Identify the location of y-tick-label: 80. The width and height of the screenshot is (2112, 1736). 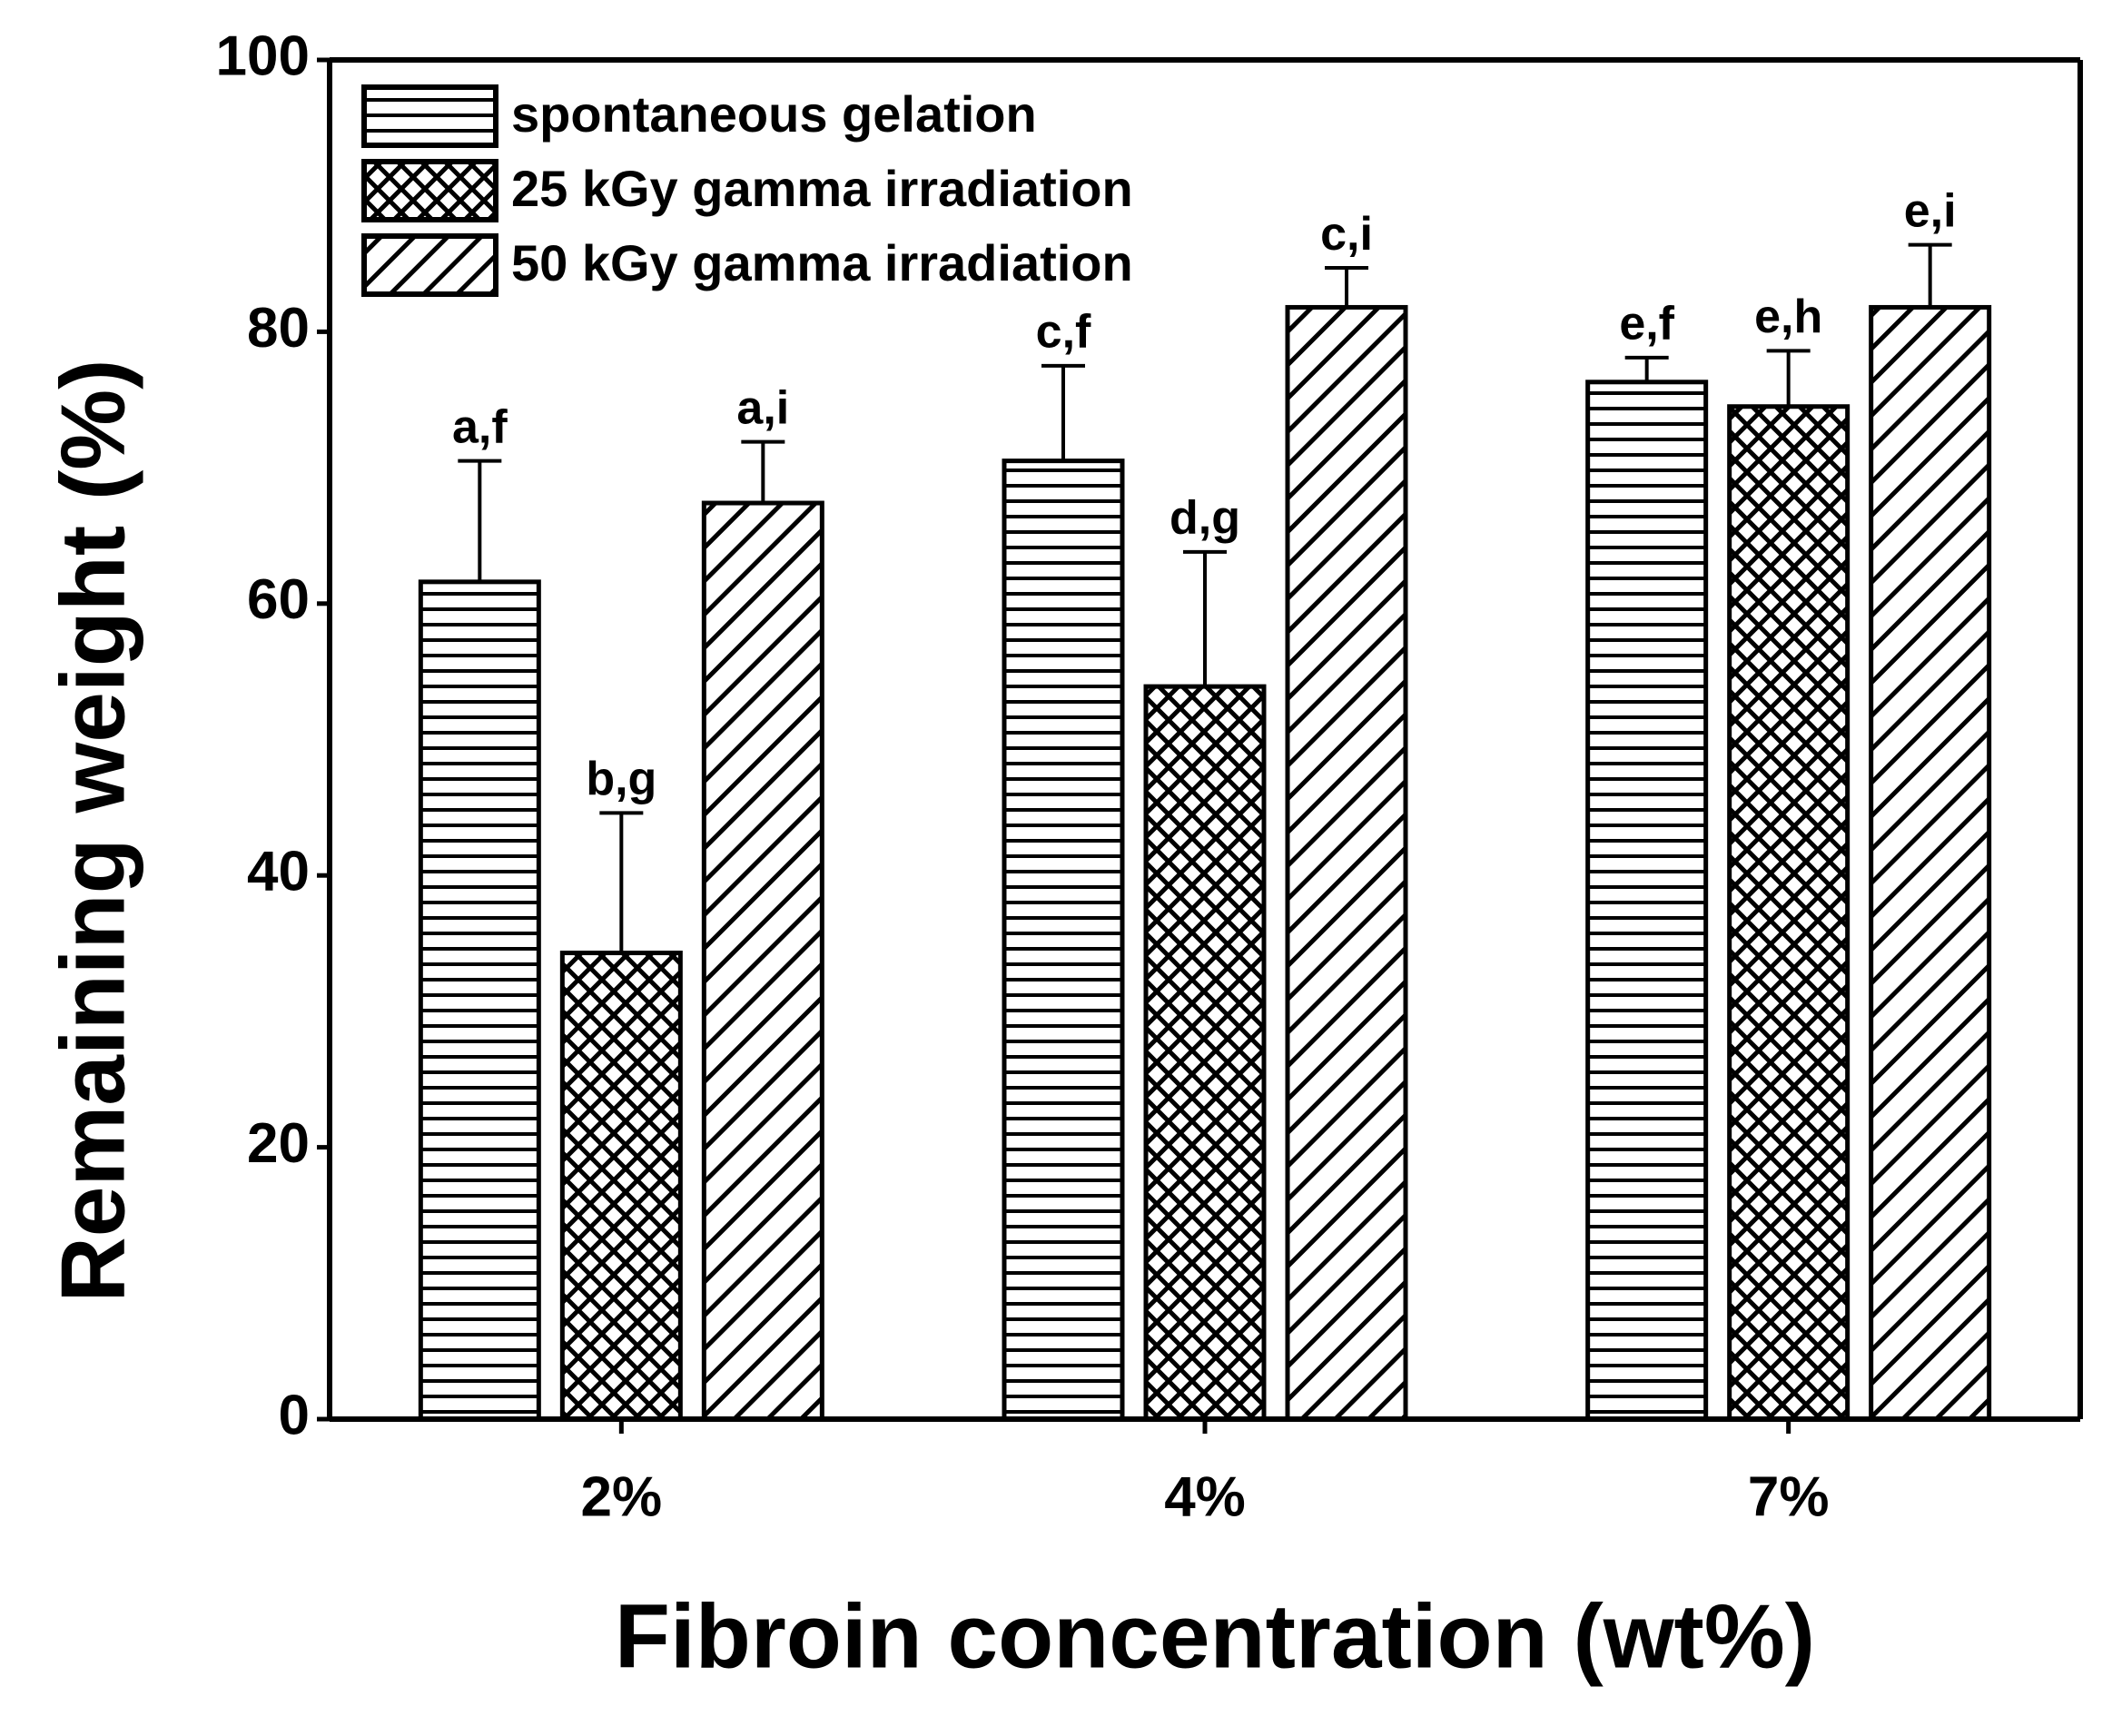
(278, 328).